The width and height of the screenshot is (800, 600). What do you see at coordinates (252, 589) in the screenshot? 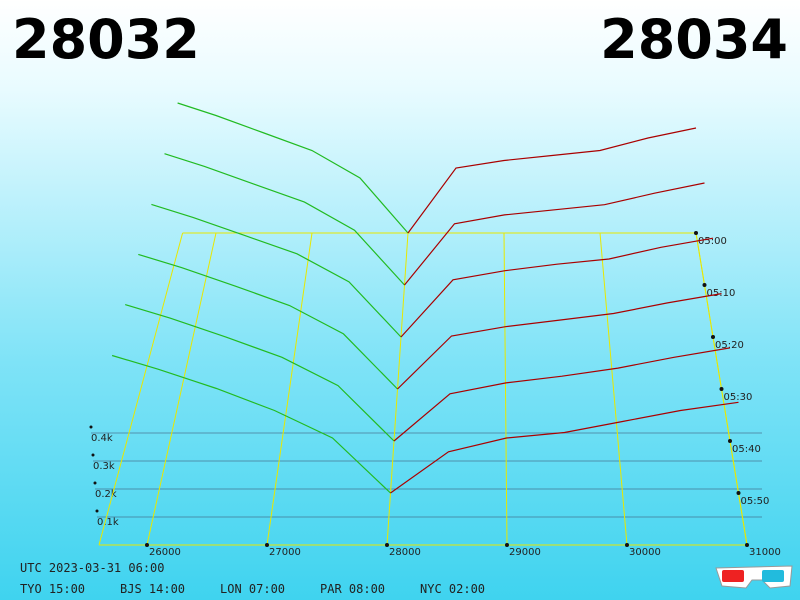
I see `city-time: LON 07:00` at bounding box center [252, 589].